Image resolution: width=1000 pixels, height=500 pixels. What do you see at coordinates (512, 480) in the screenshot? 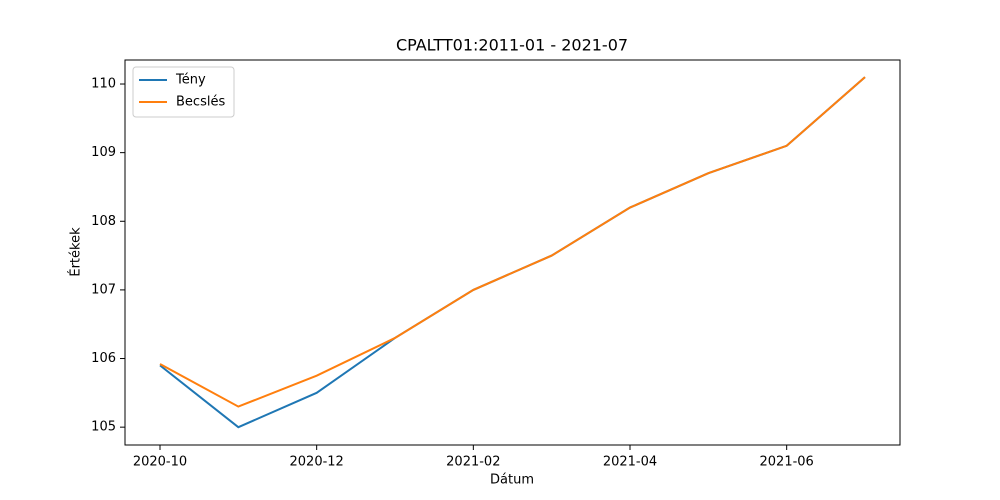
I see `x-axis-label: Dátum` at bounding box center [512, 480].